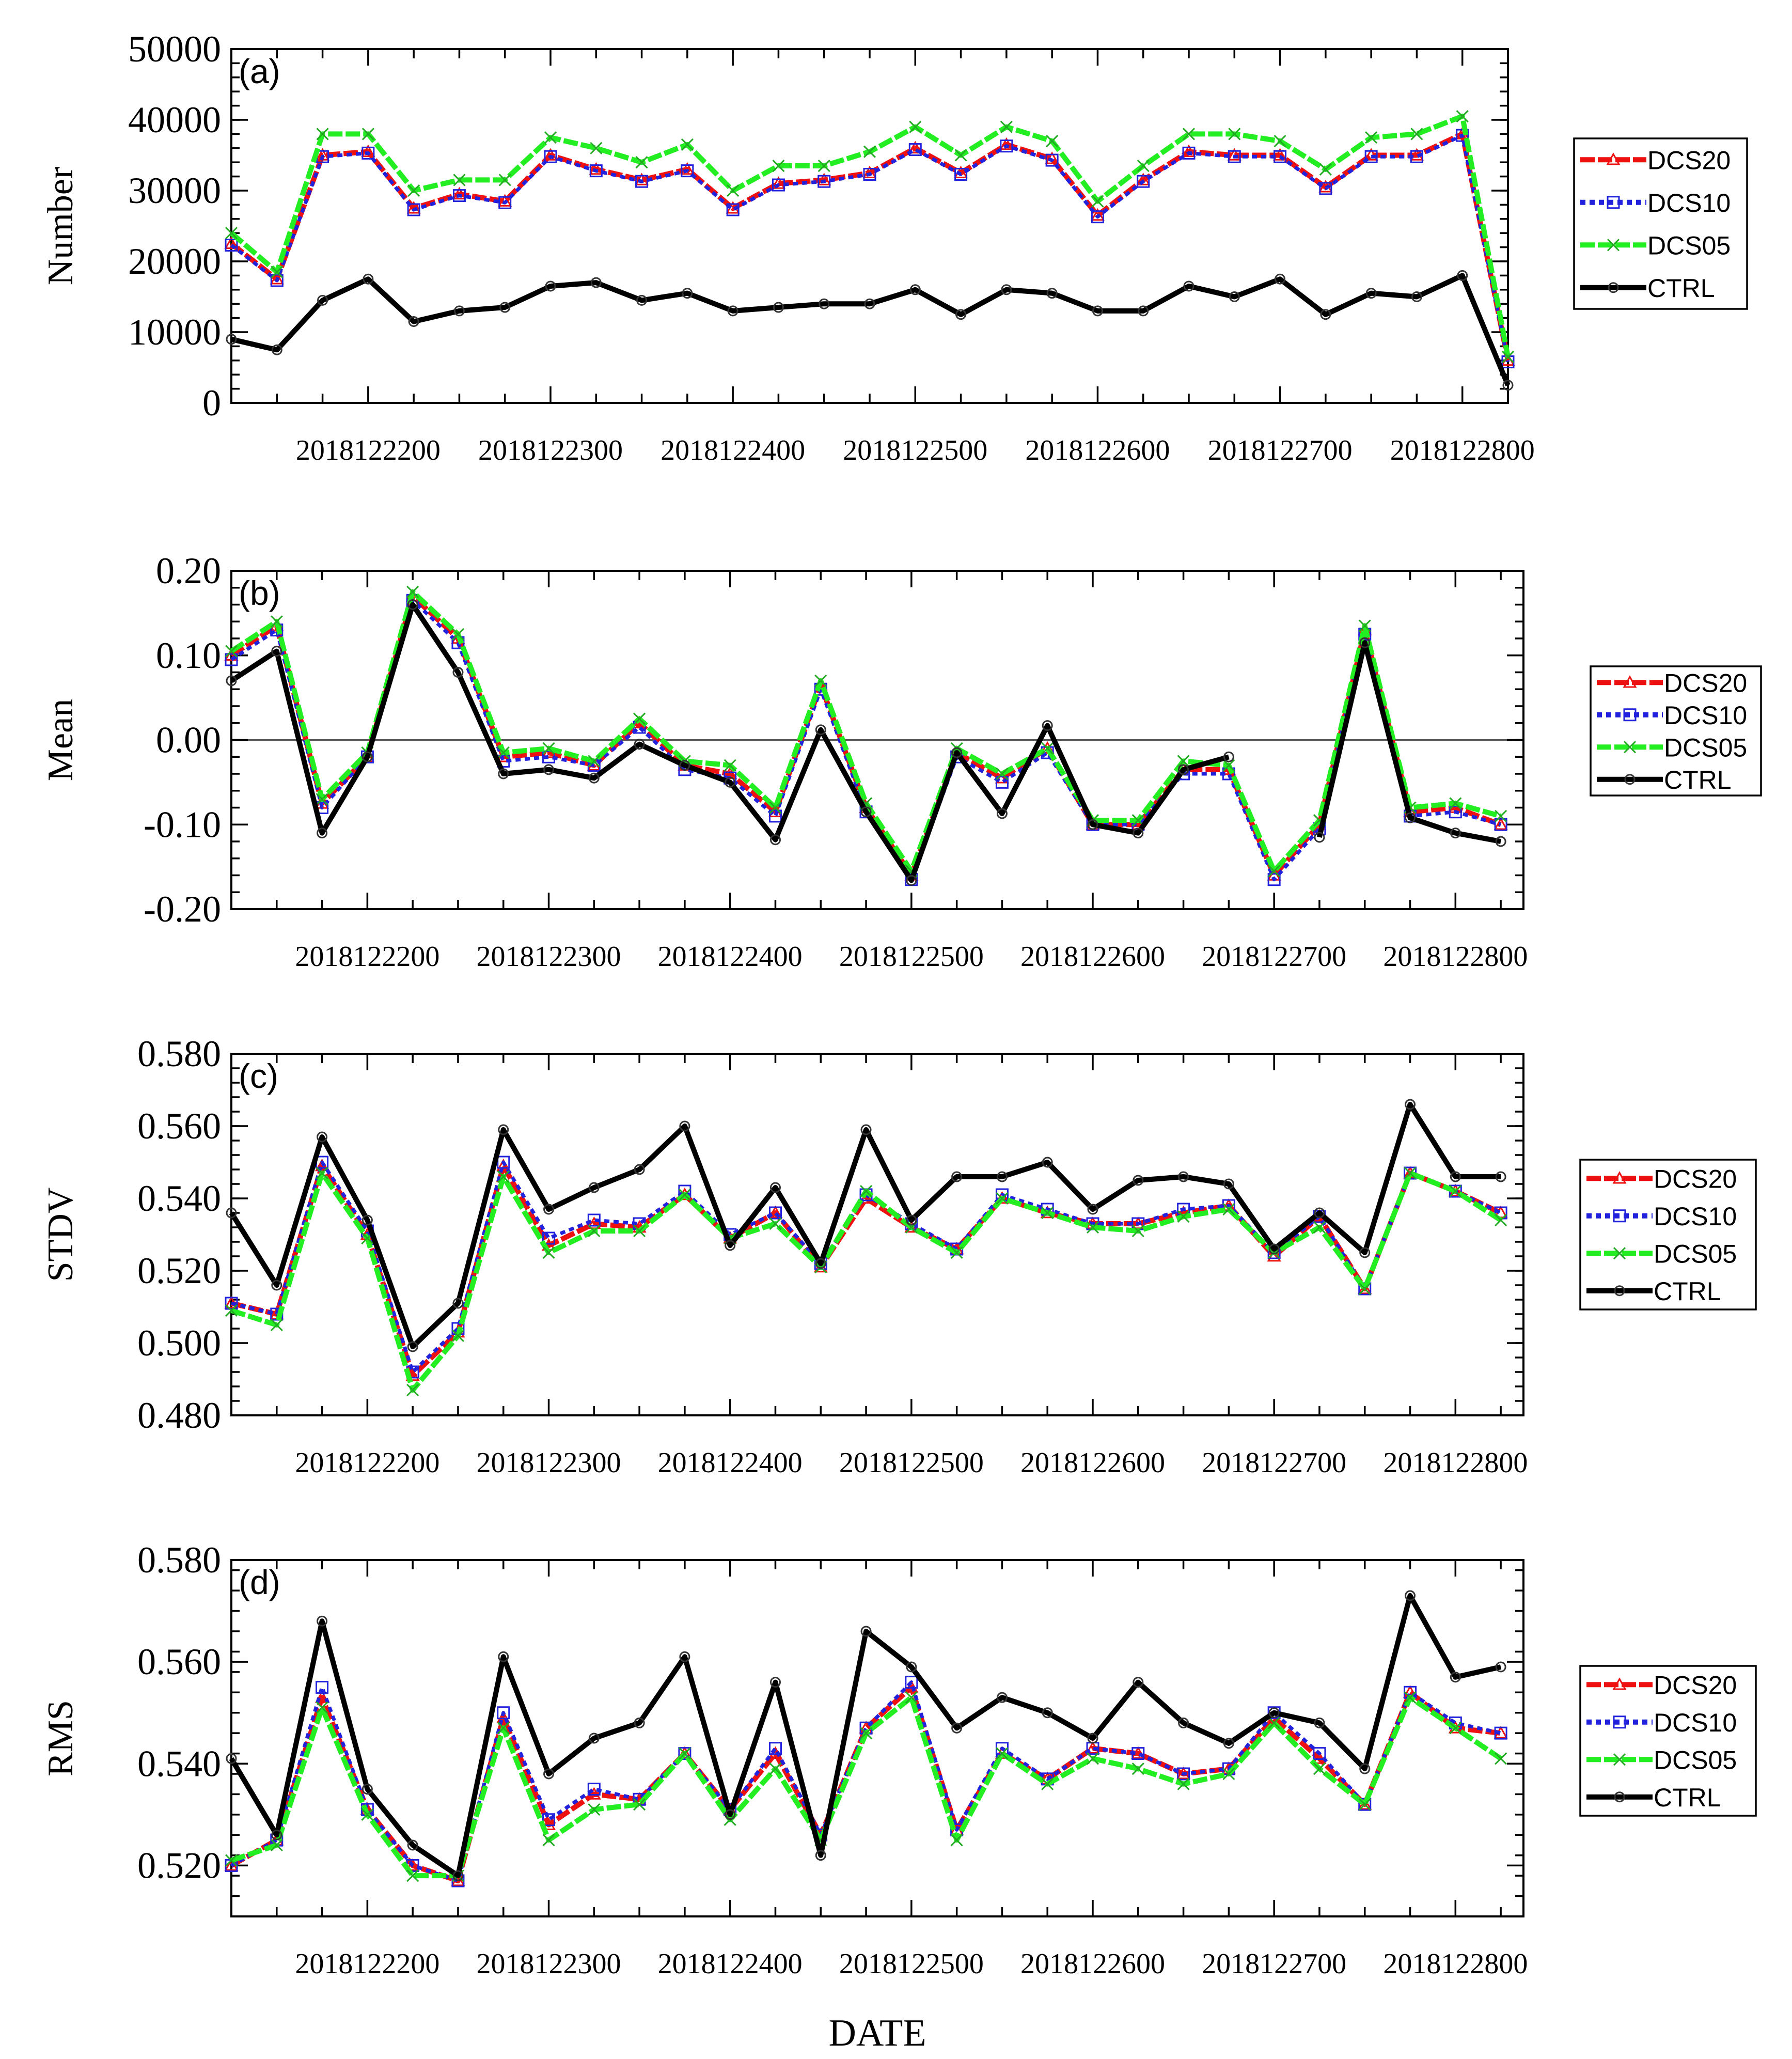 Image resolution: width=1792 pixels, height=2059 pixels. I want to click on series-dcs20, so click(866, 1783).